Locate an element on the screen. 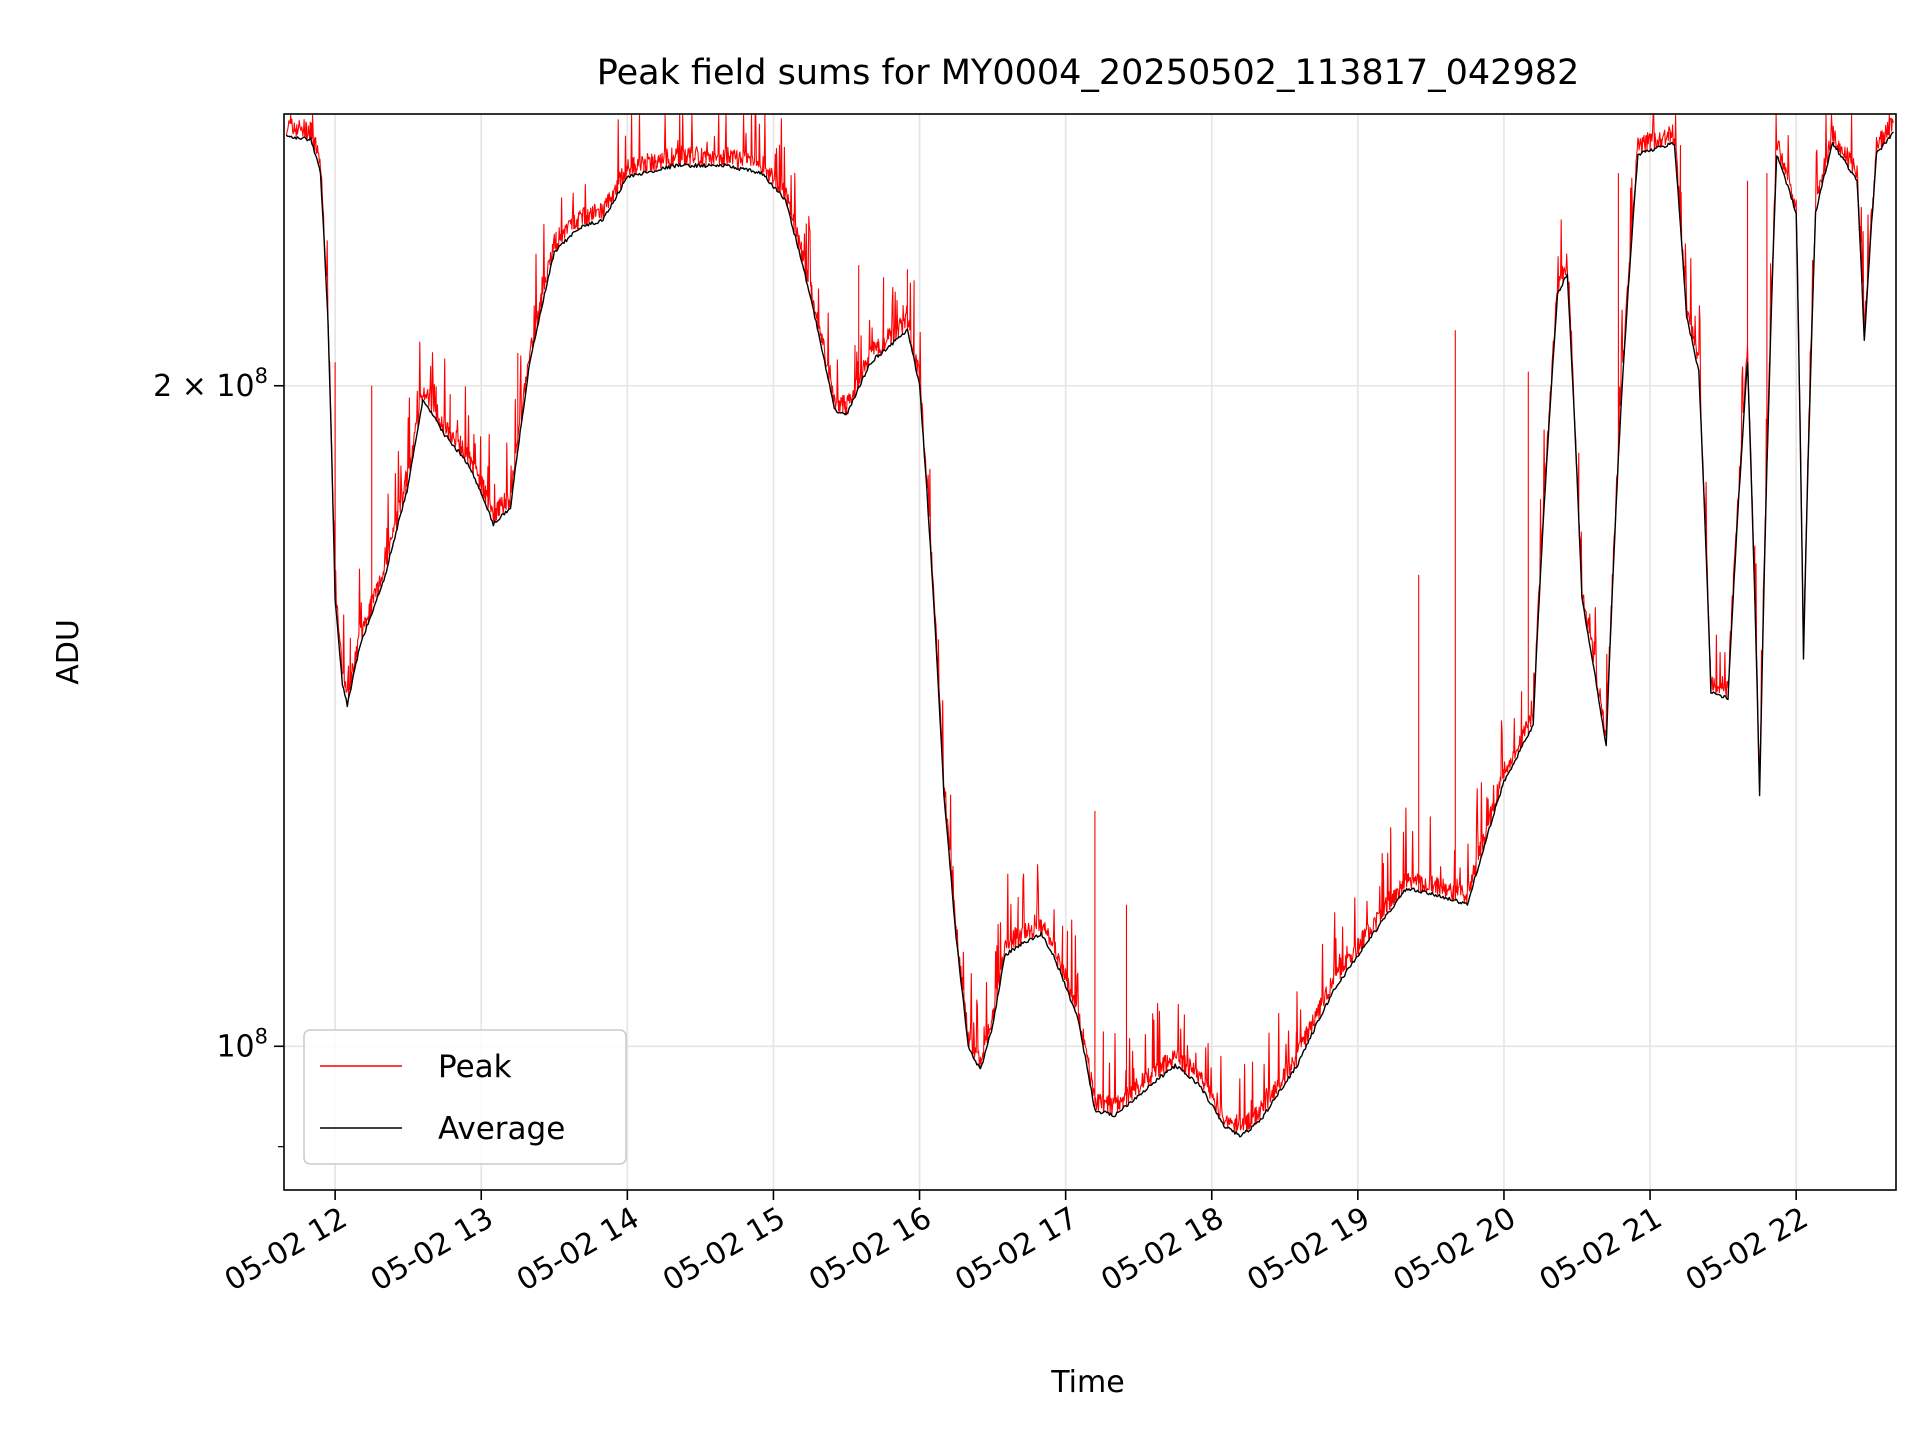 The height and width of the screenshot is (1440, 1920). legend: Peak Average is located at coordinates (465, 1097).